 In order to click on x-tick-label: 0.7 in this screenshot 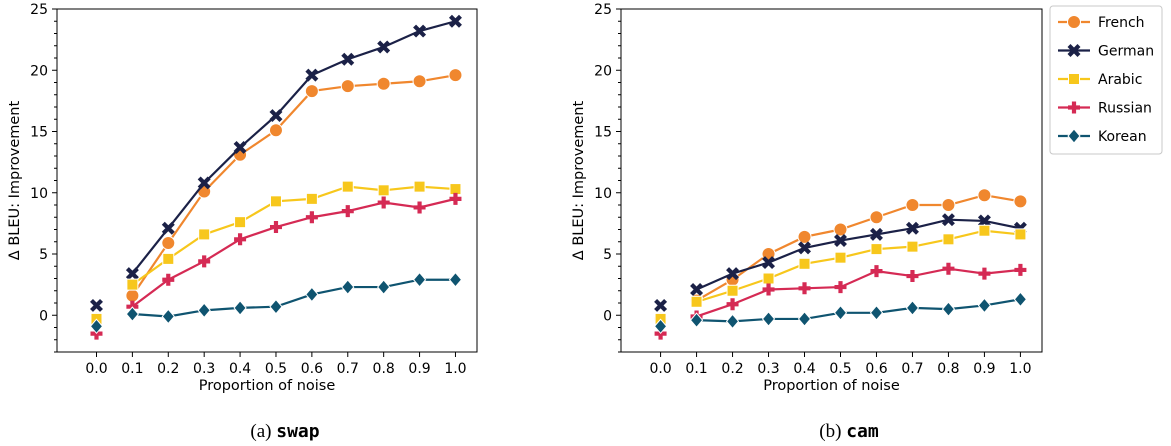, I will do `click(348, 369)`.